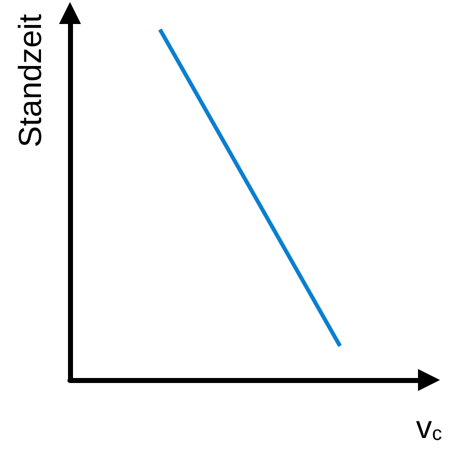 The width and height of the screenshot is (457, 451). I want to click on x-axis-title: vc, so click(429, 427).